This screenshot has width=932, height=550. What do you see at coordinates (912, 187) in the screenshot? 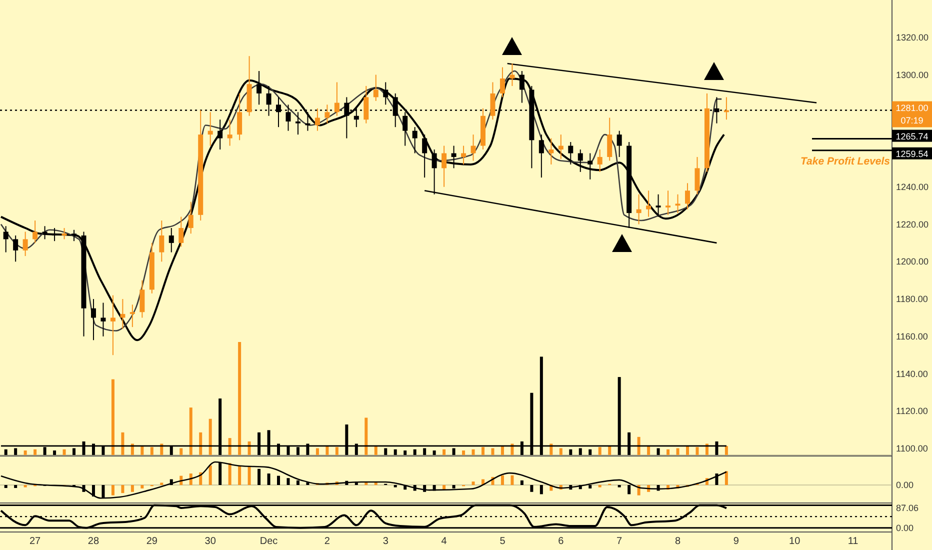
I see `y-tick-label: 1240.00` at bounding box center [912, 187].